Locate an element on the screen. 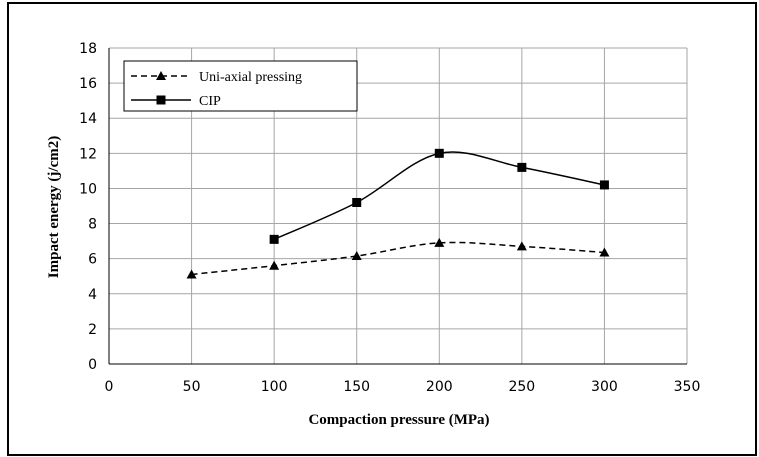 The height and width of the screenshot is (457, 759). y-tick-label: 2 is located at coordinates (92, 330).